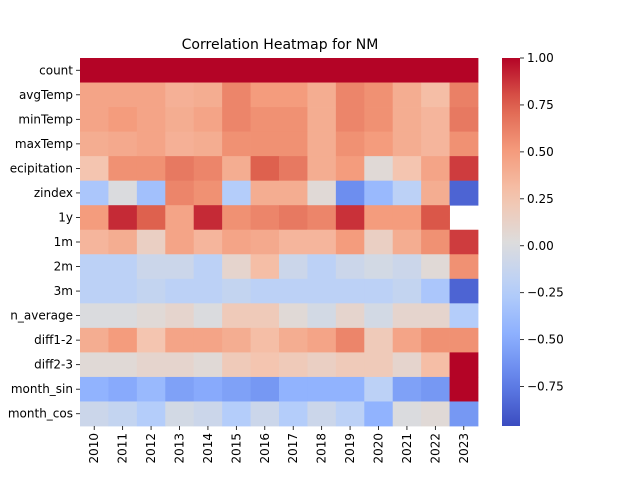 This screenshot has width=640, height=480. What do you see at coordinates (208, 316) in the screenshot?
I see `heatmap-cell-month_average-2014` at bounding box center [208, 316].